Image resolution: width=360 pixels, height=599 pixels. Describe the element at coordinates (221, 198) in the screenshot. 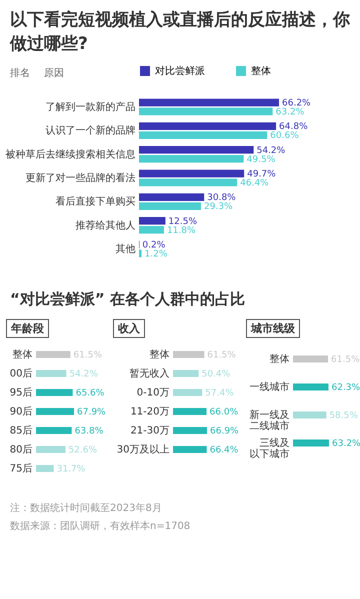

I see `data-label: 30.8%` at that location.